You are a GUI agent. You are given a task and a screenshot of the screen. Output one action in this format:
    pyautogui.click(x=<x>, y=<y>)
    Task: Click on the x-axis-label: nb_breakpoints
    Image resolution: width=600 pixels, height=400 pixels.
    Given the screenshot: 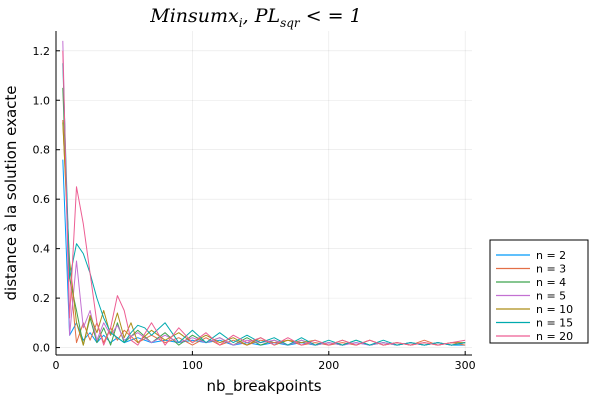 What is the action you would take?
    pyautogui.click(x=263, y=386)
    